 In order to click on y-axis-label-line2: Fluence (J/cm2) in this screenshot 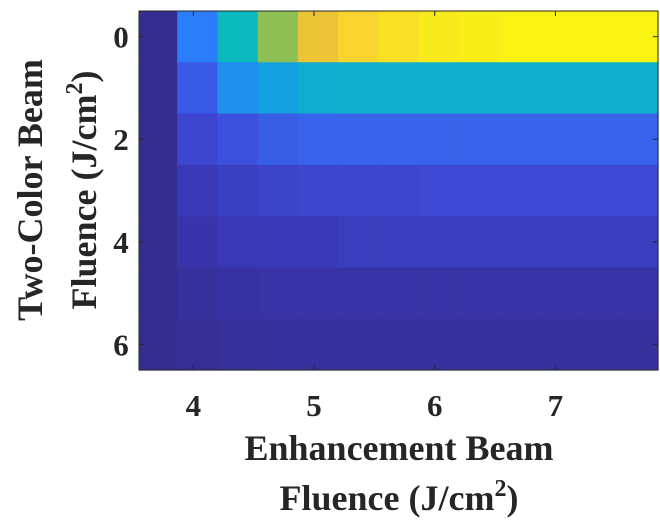, I will do `click(83, 190)`.